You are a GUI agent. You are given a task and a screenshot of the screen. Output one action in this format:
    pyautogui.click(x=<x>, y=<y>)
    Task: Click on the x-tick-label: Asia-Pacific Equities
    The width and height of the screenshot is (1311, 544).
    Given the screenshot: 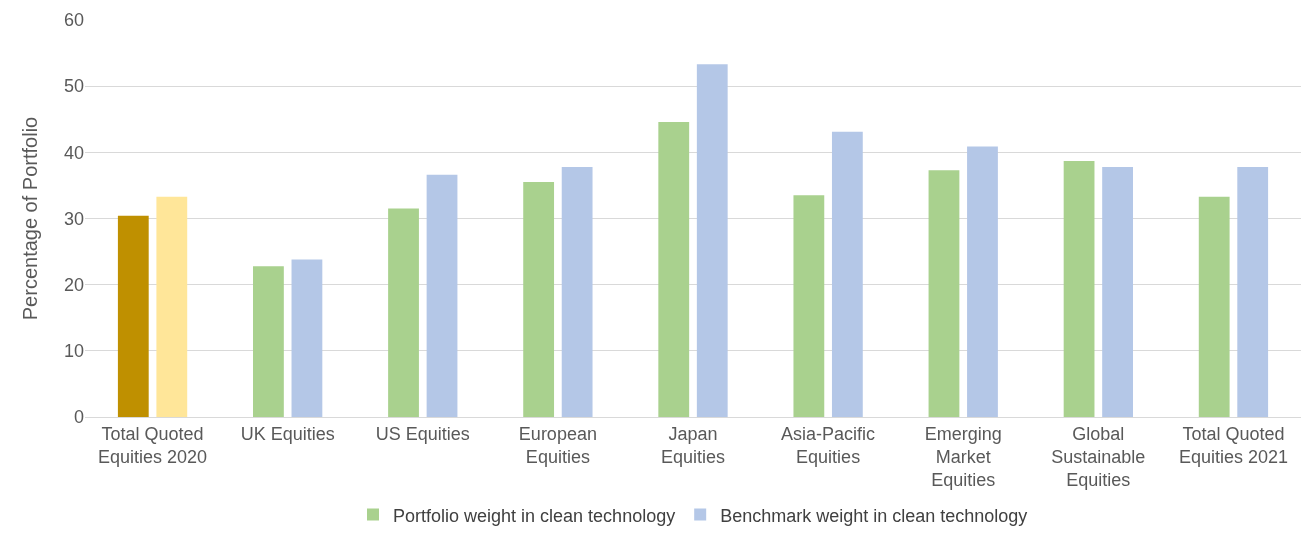 What is the action you would take?
    pyautogui.click(x=828, y=445)
    